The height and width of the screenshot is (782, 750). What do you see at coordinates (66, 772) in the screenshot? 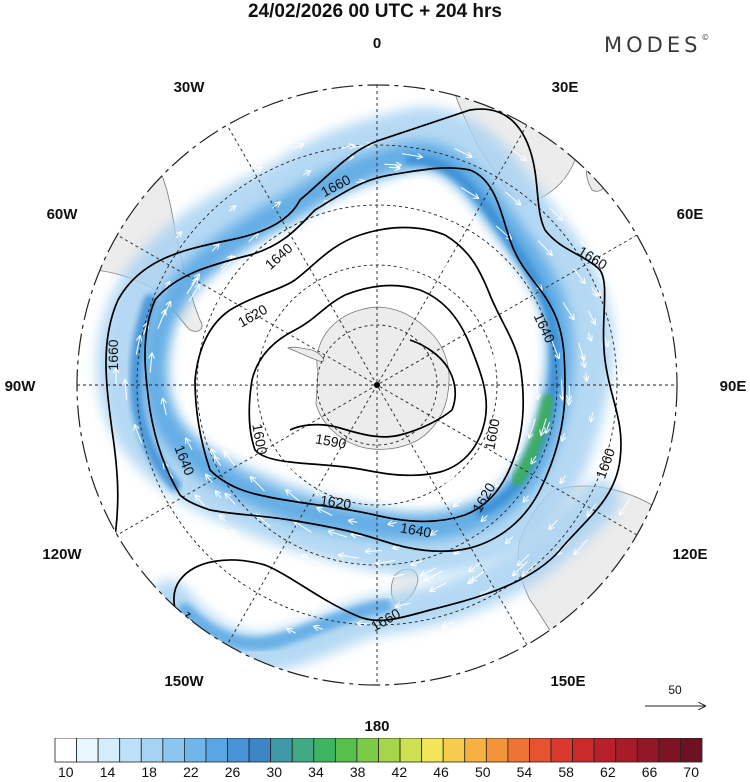
I see `colorbar-label: 10` at bounding box center [66, 772].